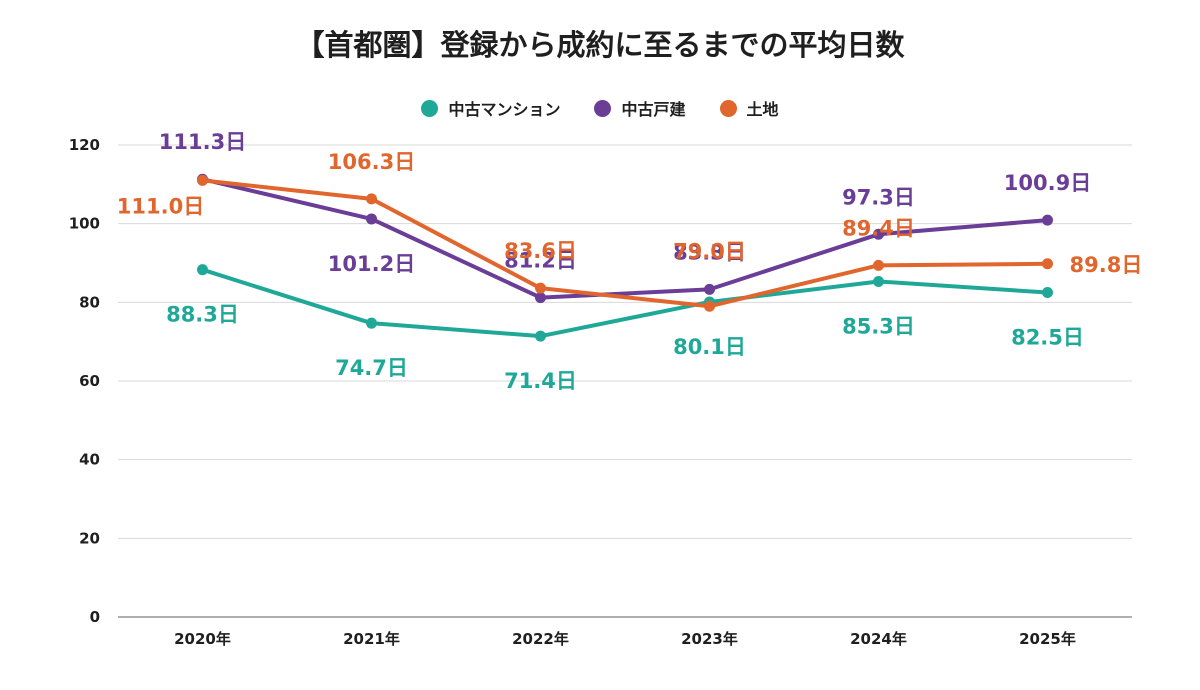  Describe the element at coordinates (1106, 265) in the screenshot. I see `data-label: 89.8日` at that location.